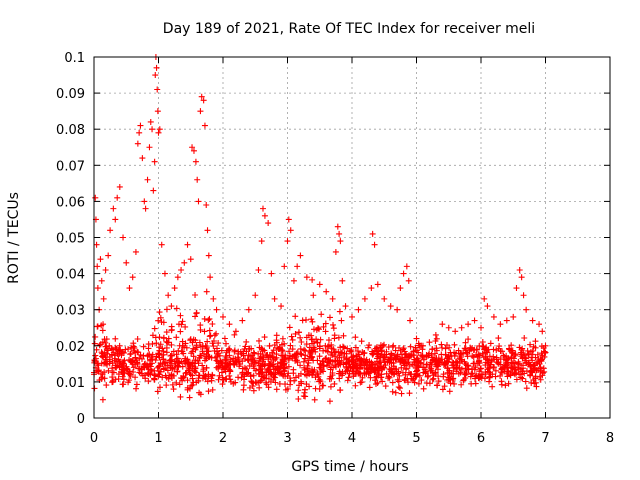  Describe the element at coordinates (70, 239) in the screenshot. I see `y-tick-label: 0.05` at that location.